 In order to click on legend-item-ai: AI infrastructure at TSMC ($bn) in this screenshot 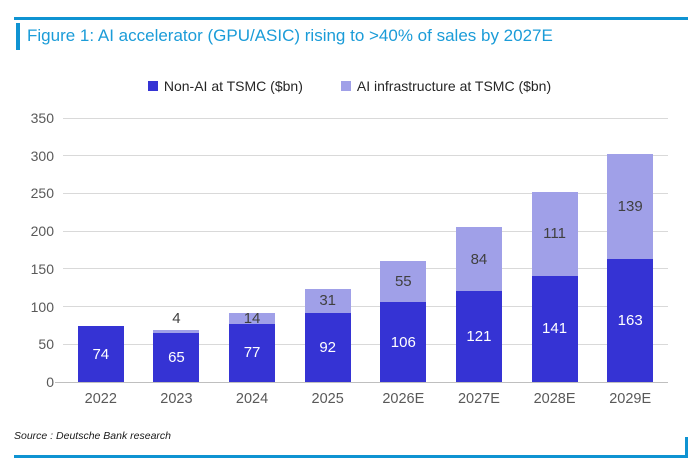, I will do `click(446, 86)`.